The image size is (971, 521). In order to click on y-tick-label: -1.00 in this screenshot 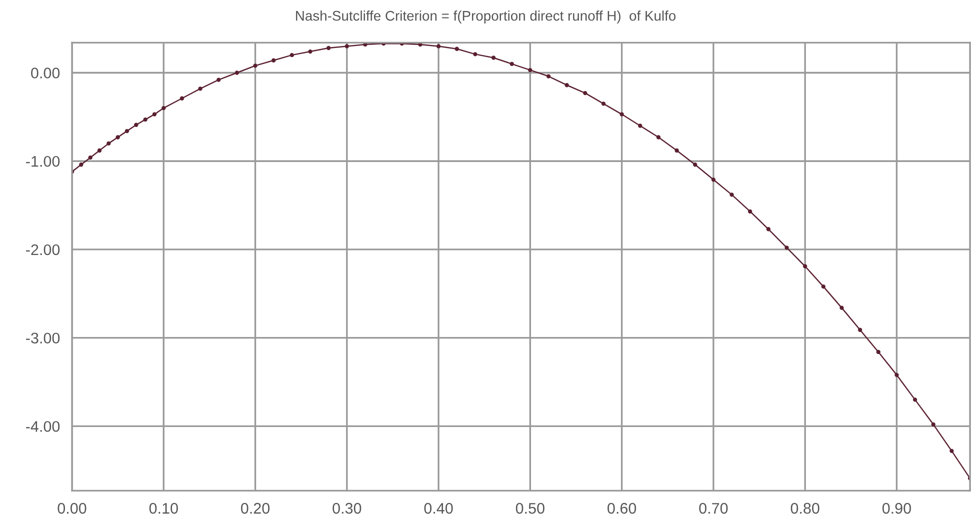, I will do `click(43, 161)`.